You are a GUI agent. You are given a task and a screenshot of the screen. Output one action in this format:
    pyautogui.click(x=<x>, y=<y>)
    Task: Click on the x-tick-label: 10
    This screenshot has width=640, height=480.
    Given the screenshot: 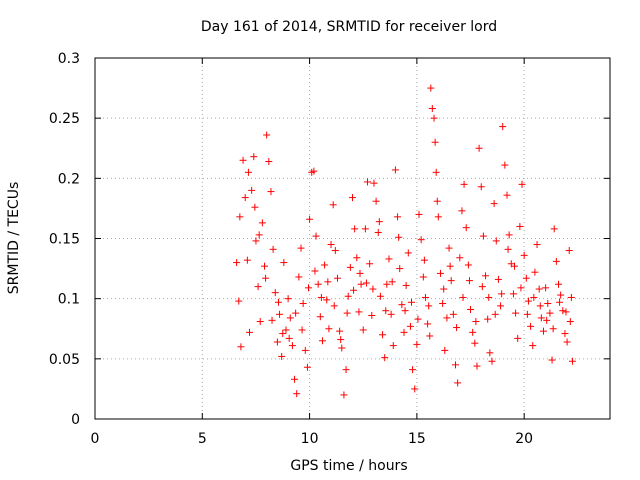 What is the action you would take?
    pyautogui.click(x=310, y=439)
    